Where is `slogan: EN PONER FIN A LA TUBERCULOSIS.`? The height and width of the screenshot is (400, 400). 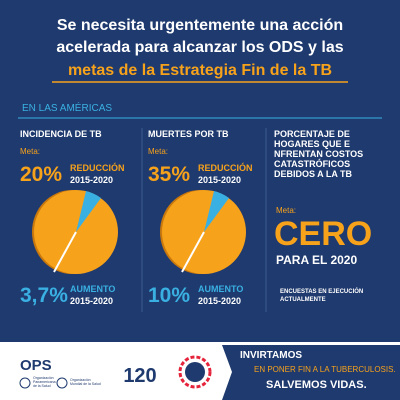 slogan: EN PONER FIN A LA TUBERCULOSIS. is located at coordinates (325, 369).